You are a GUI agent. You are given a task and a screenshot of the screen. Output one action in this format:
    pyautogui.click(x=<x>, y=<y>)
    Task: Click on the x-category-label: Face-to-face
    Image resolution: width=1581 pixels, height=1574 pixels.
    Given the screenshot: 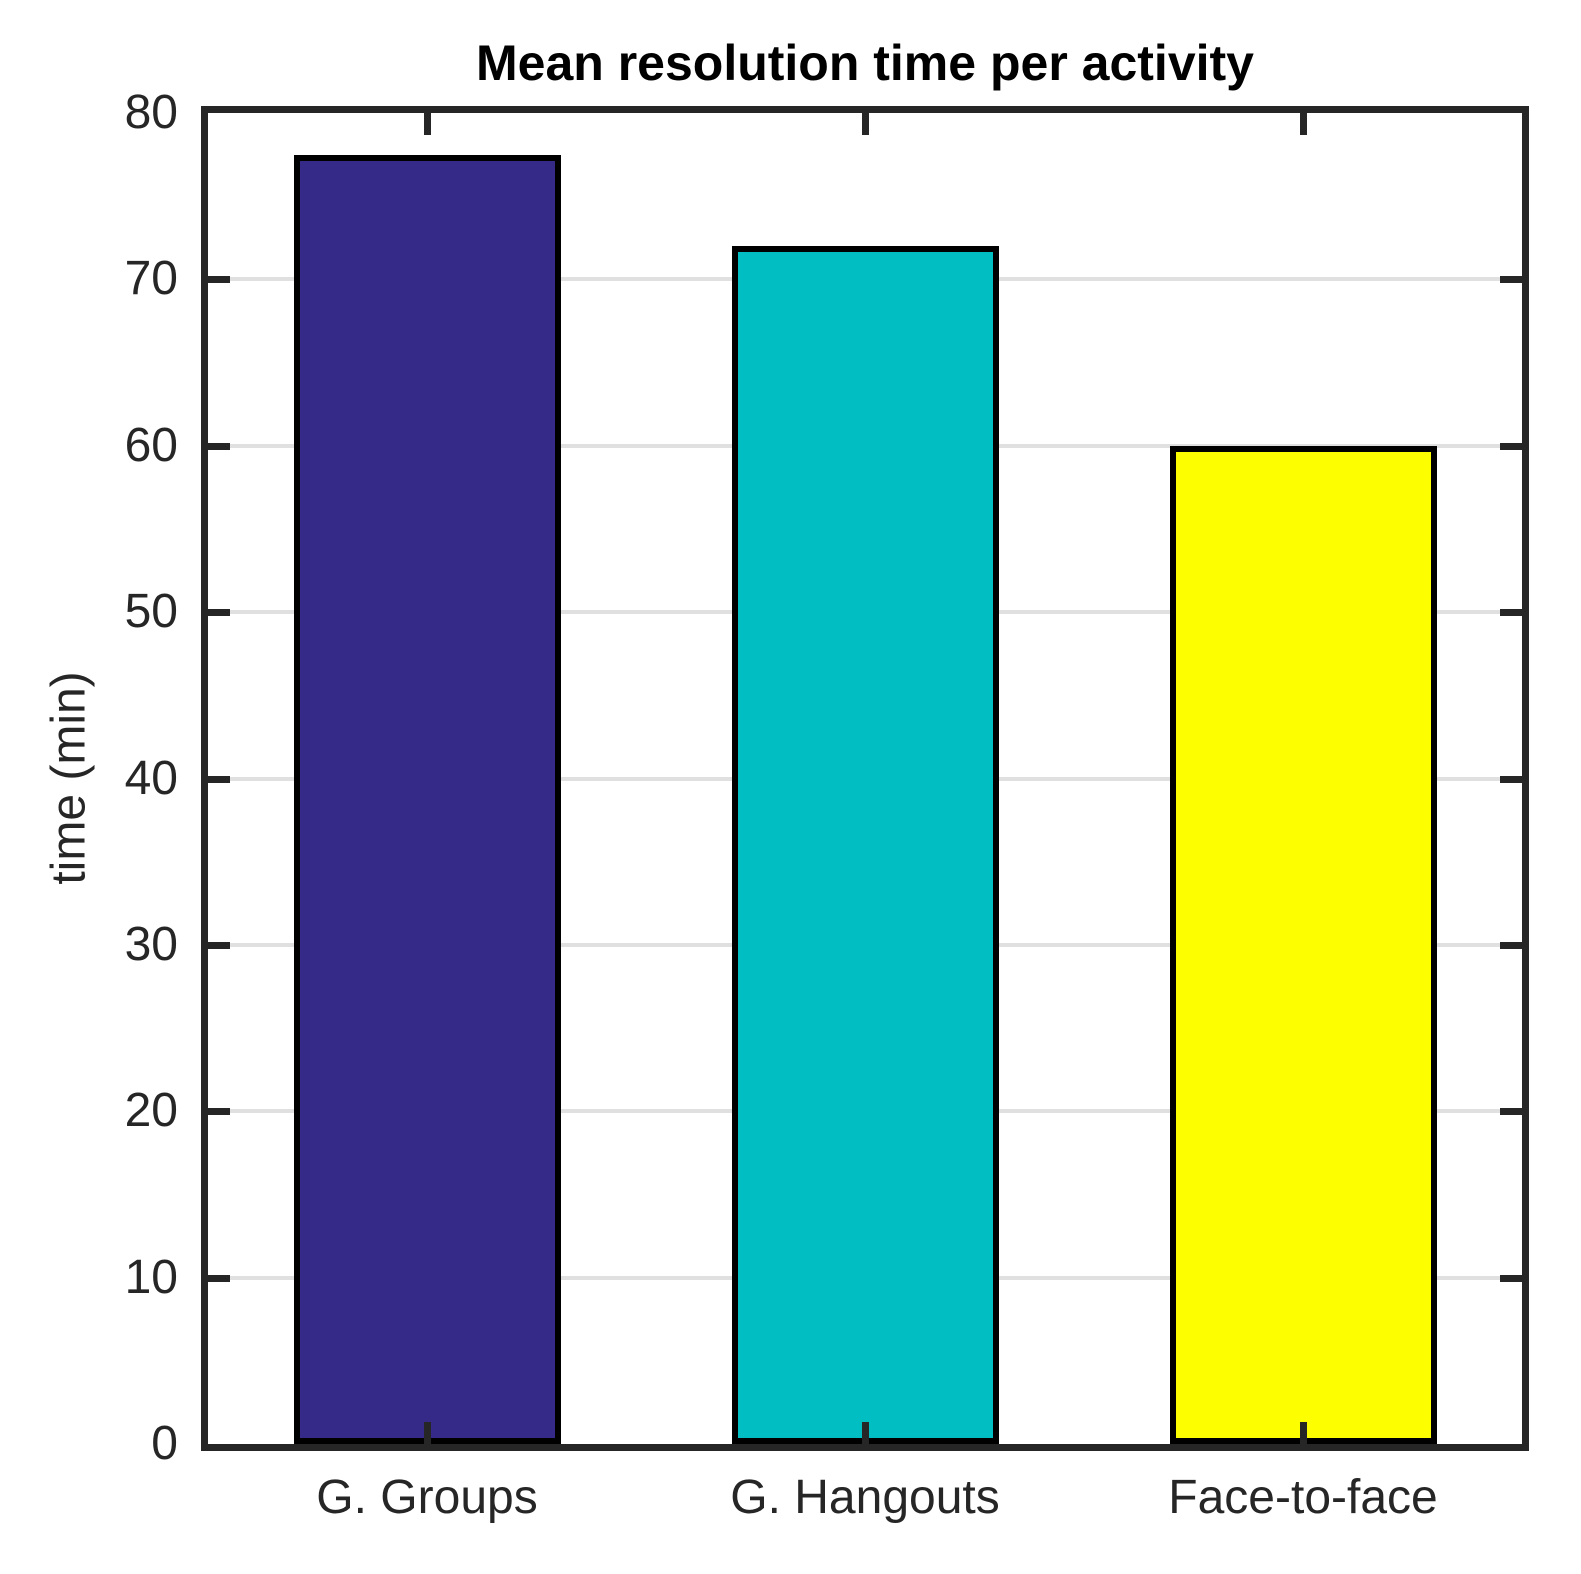 What is the action you would take?
    pyautogui.click(x=1303, y=1497)
    